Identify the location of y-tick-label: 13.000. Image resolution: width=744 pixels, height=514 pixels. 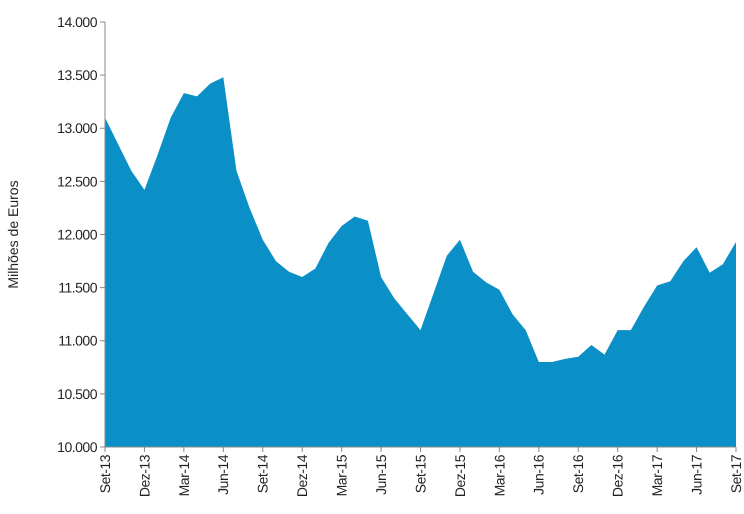
(77, 128).